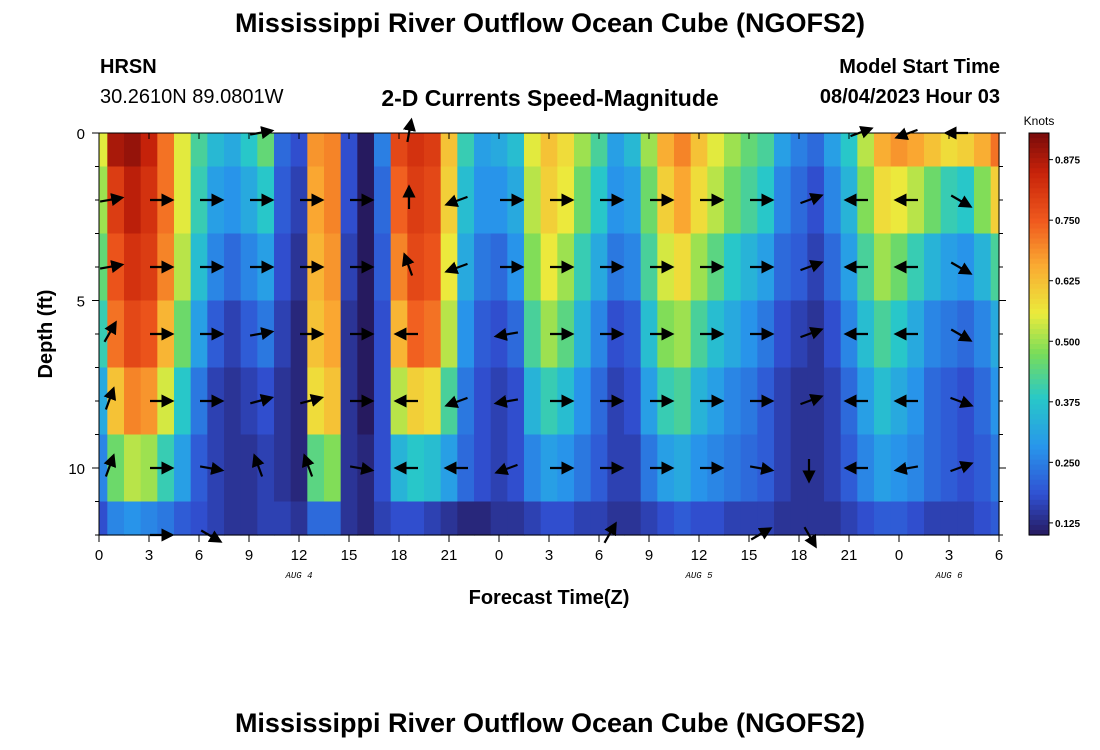 The image size is (1100, 750). Describe the element at coordinates (1067, 403) in the screenshot. I see `colorbar-tick-label: 0.375` at that location.